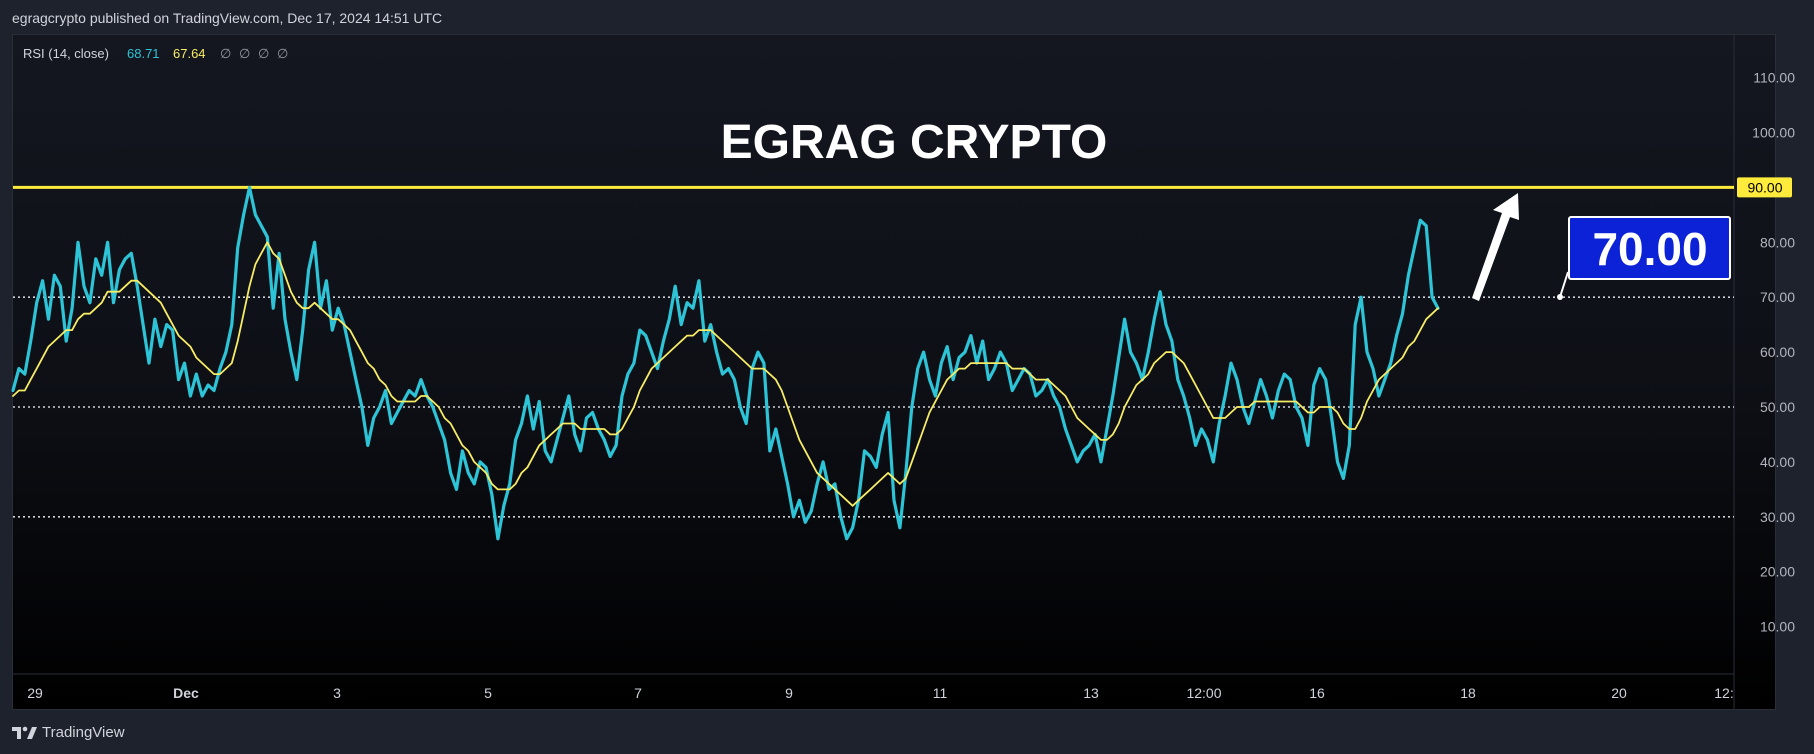 The image size is (1814, 754). What do you see at coordinates (1777, 462) in the screenshot?
I see `y-tick-label: 40.00` at bounding box center [1777, 462].